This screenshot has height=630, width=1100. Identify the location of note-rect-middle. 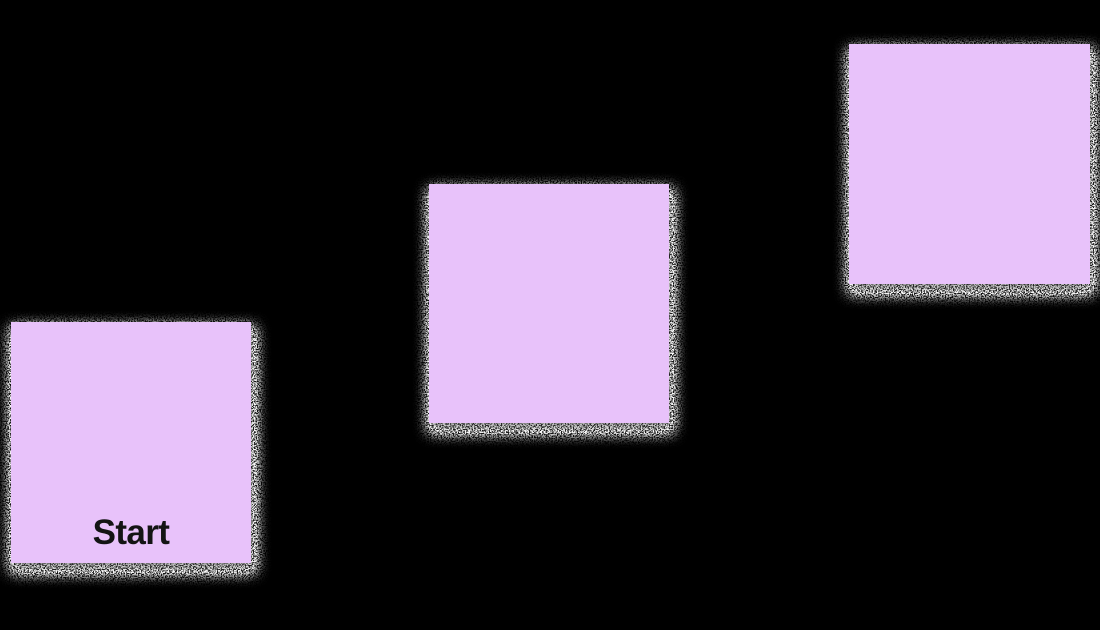
(549, 303).